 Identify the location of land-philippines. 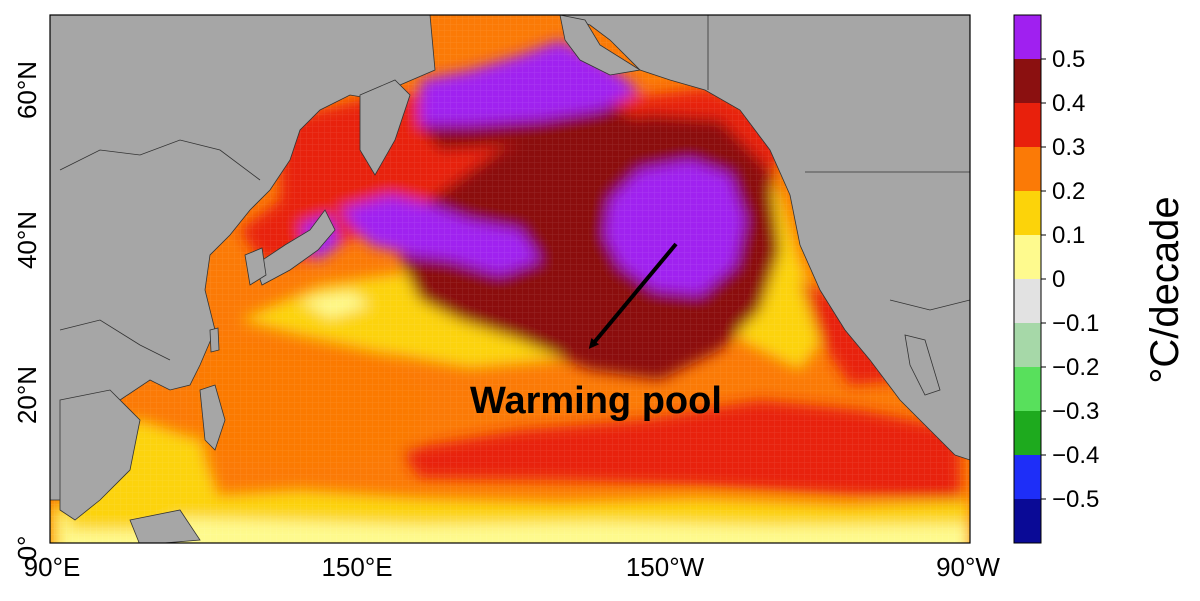
(212, 417).